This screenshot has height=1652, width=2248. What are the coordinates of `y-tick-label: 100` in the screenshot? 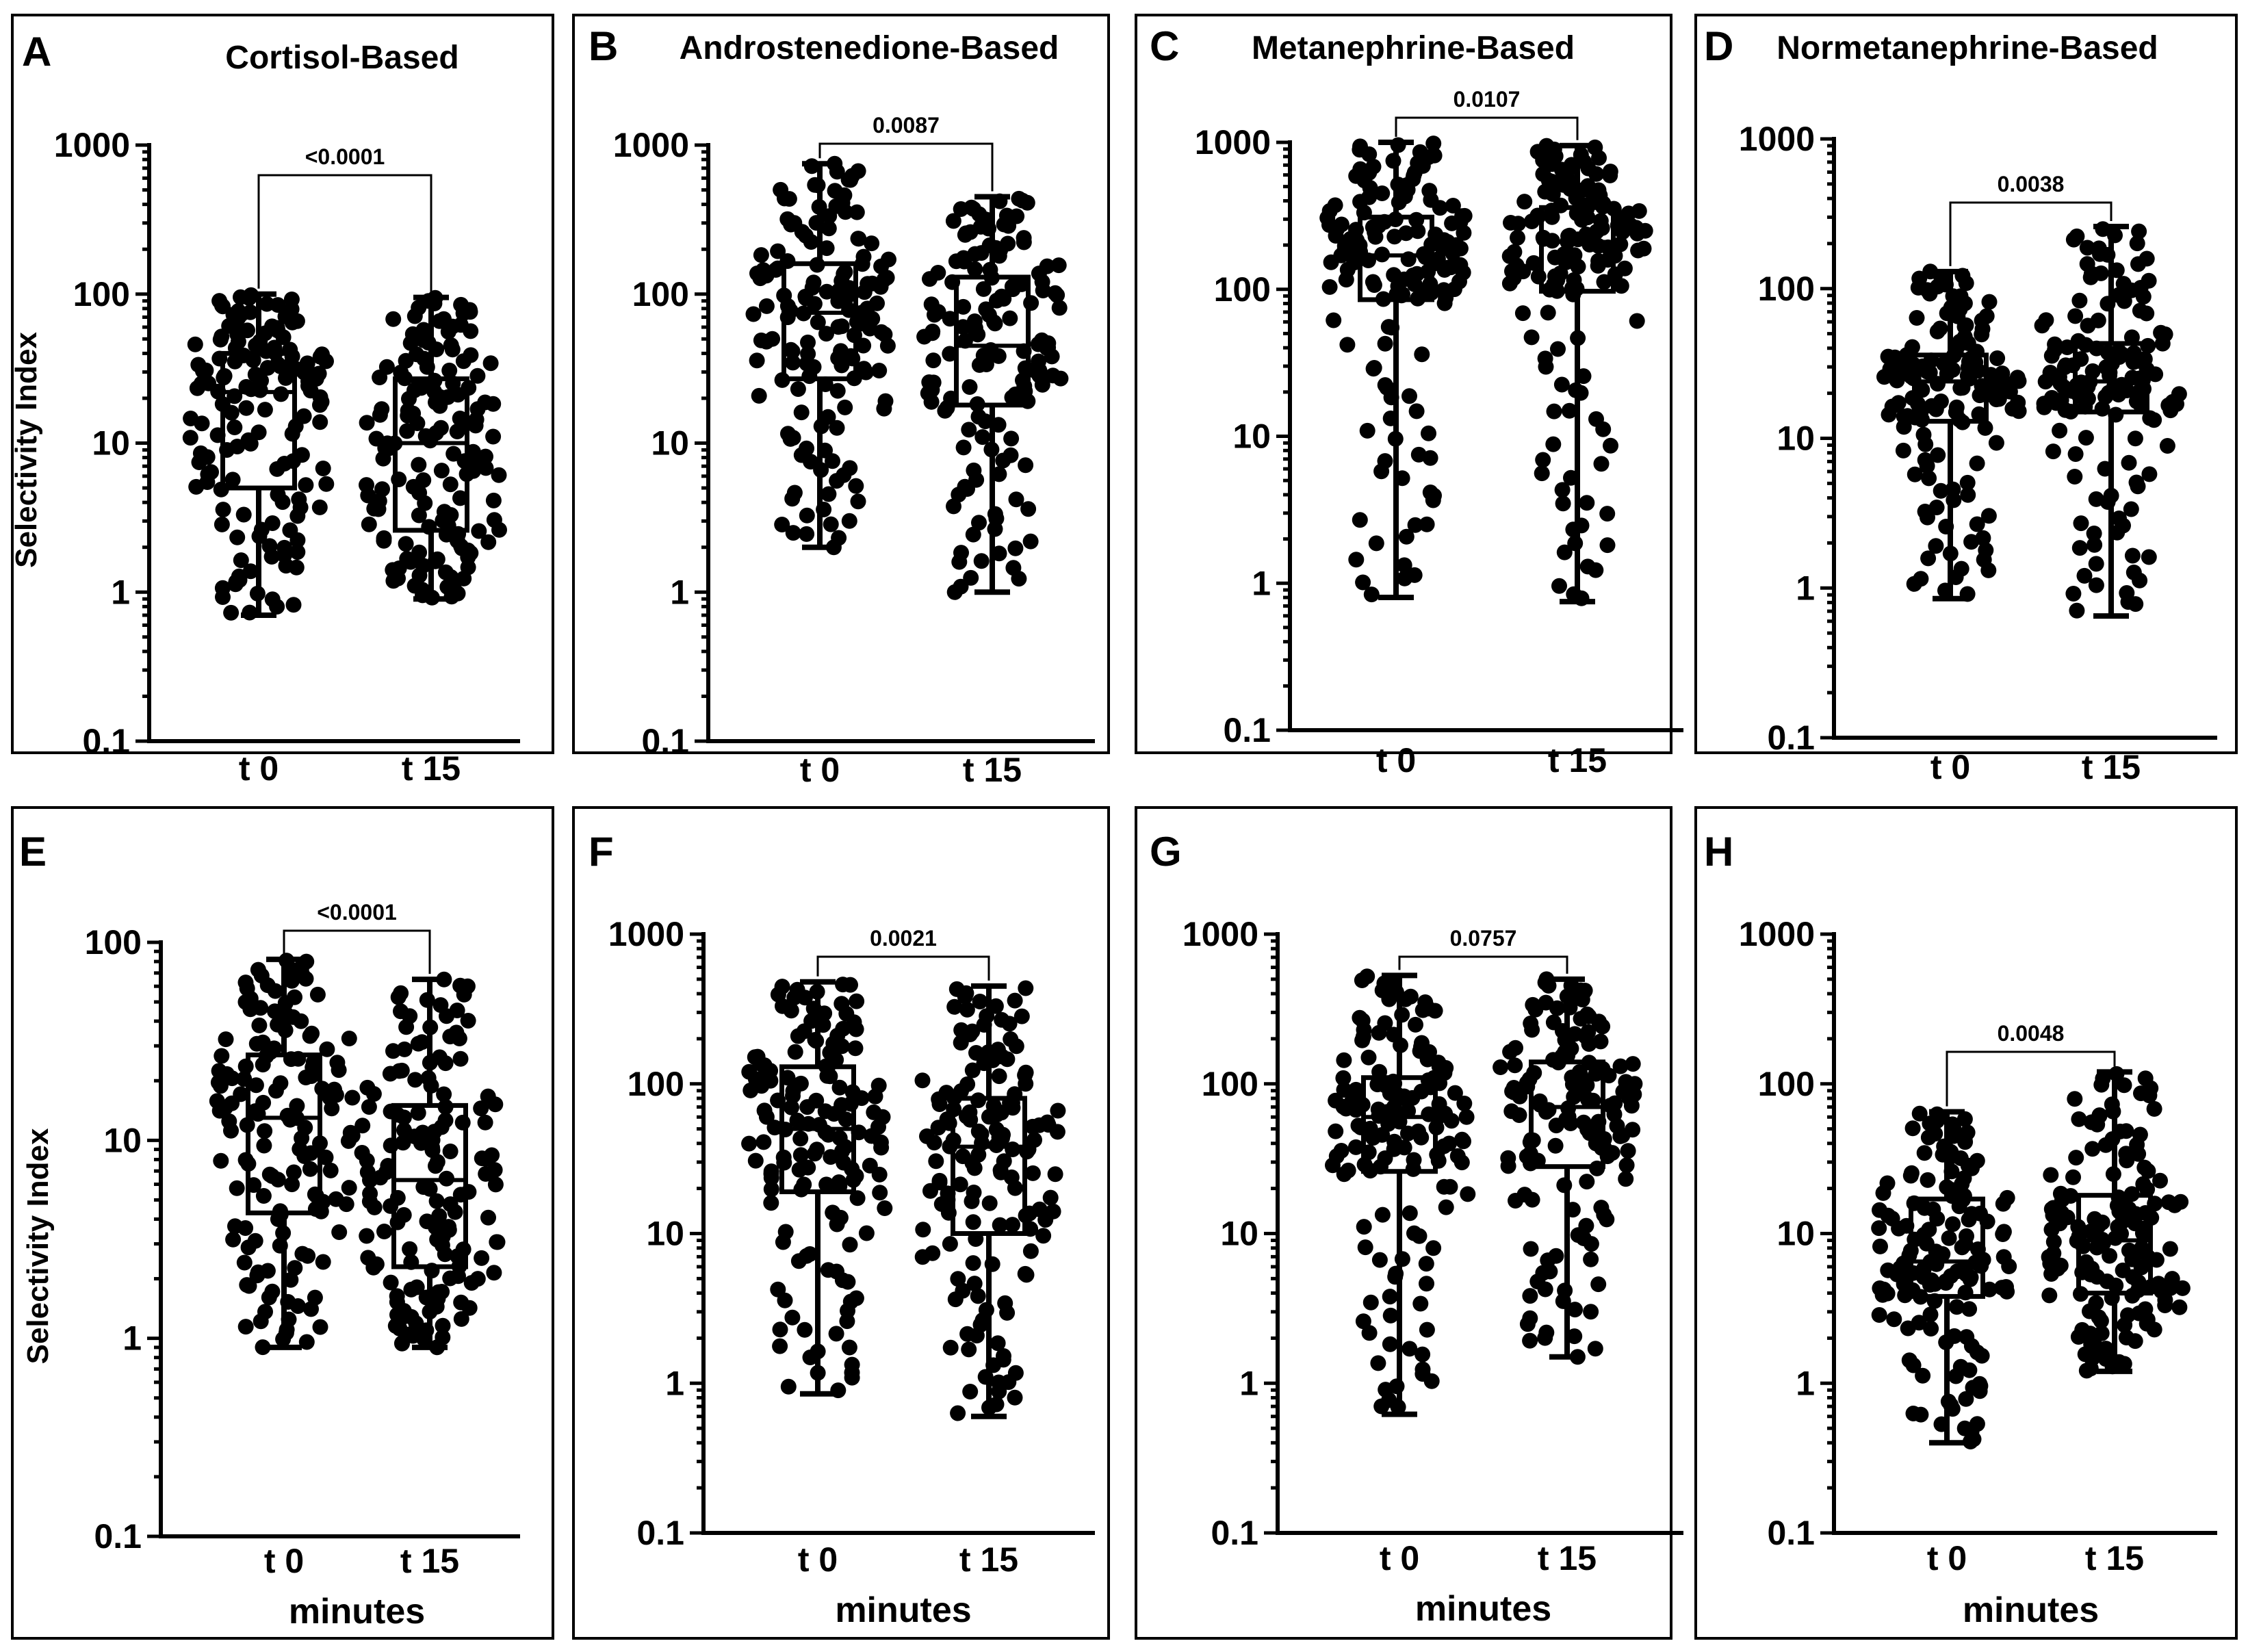 It's located at (1787, 289).